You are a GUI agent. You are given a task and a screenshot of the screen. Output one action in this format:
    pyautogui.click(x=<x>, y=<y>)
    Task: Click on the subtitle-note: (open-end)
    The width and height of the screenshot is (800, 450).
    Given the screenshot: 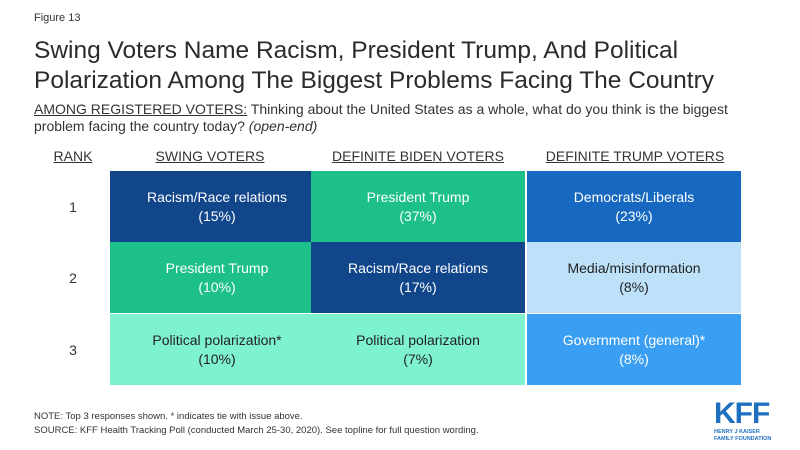 What is the action you would take?
    pyautogui.click(x=283, y=126)
    